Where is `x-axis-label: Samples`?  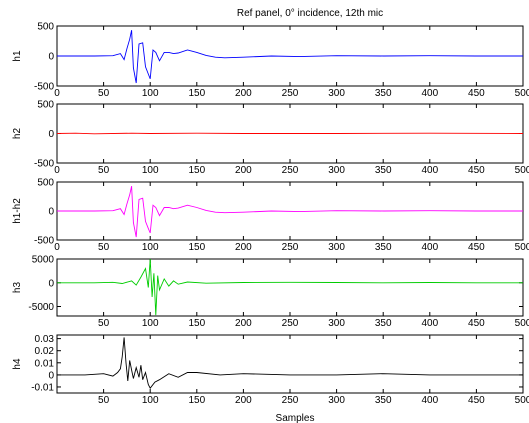 x-axis-label: Samples is located at coordinates (295, 418).